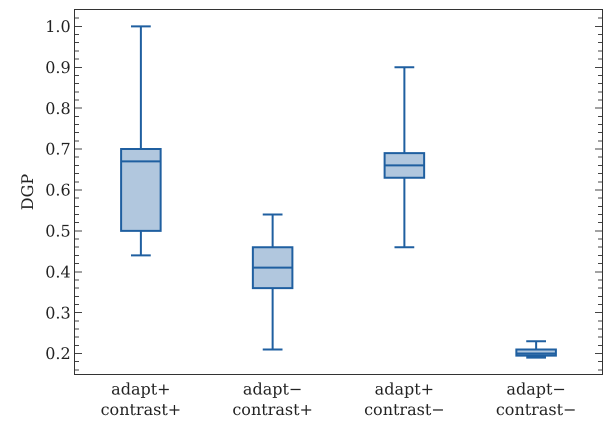 Image resolution: width=614 pixels, height=436 pixels. I want to click on y-axis-title: DGP, so click(27, 192).